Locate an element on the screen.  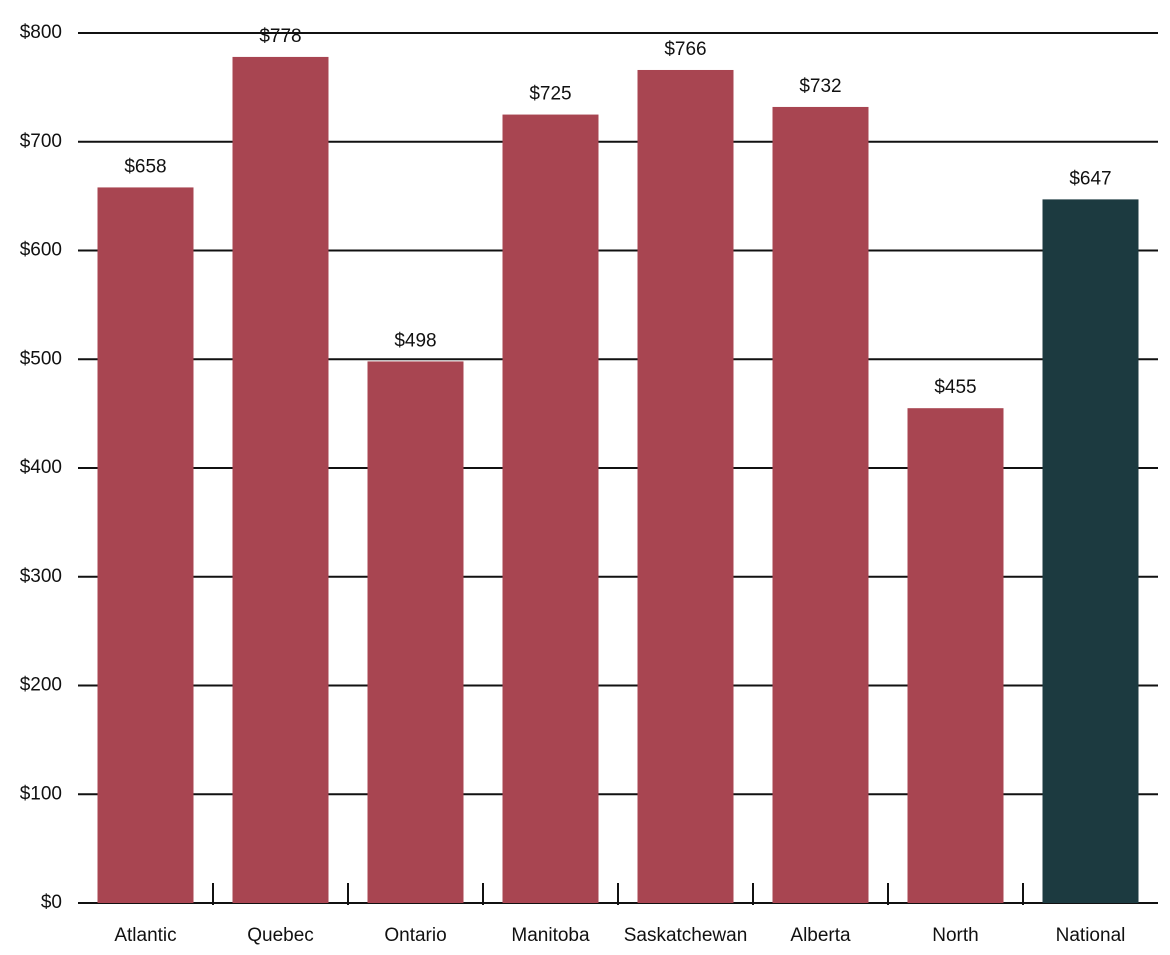
x-tick-label: Manitoba is located at coordinates (550, 935).